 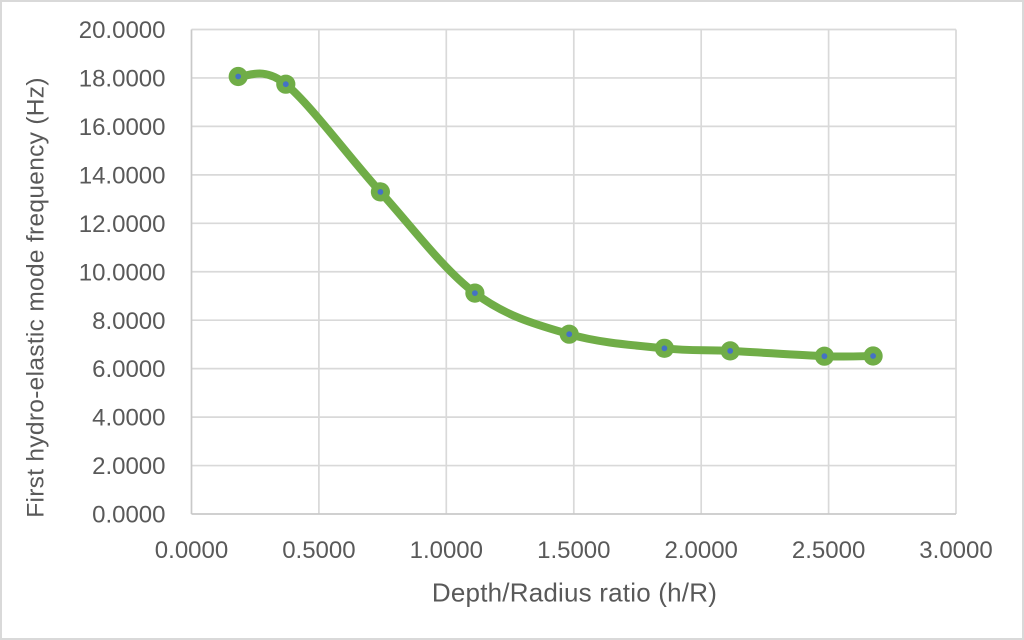 What do you see at coordinates (574, 593) in the screenshot?
I see `svg-text: Depth/Radius ratio (h/R)` at bounding box center [574, 593].